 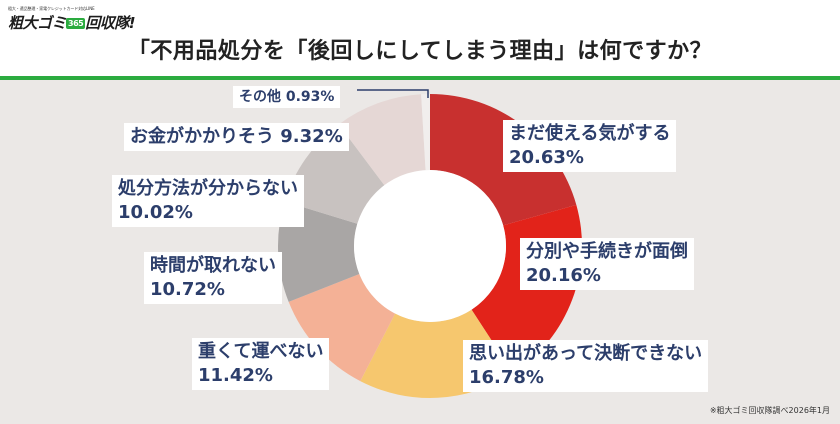 What do you see at coordinates (260, 97) in the screenshot?
I see `slice-label-7-name: その他` at bounding box center [260, 97].